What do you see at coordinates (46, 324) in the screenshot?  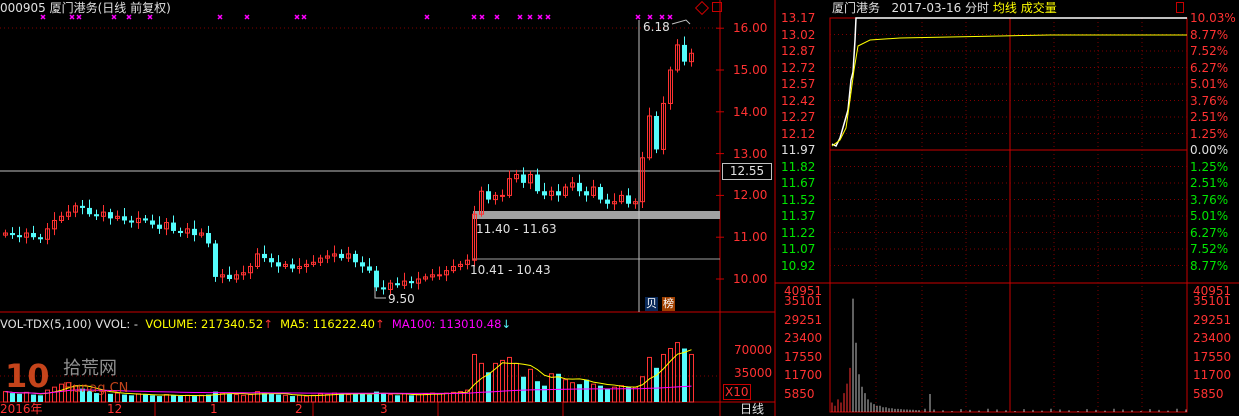 I see `indicator-name: VOL-TDX(5,100)` at bounding box center [46, 324].